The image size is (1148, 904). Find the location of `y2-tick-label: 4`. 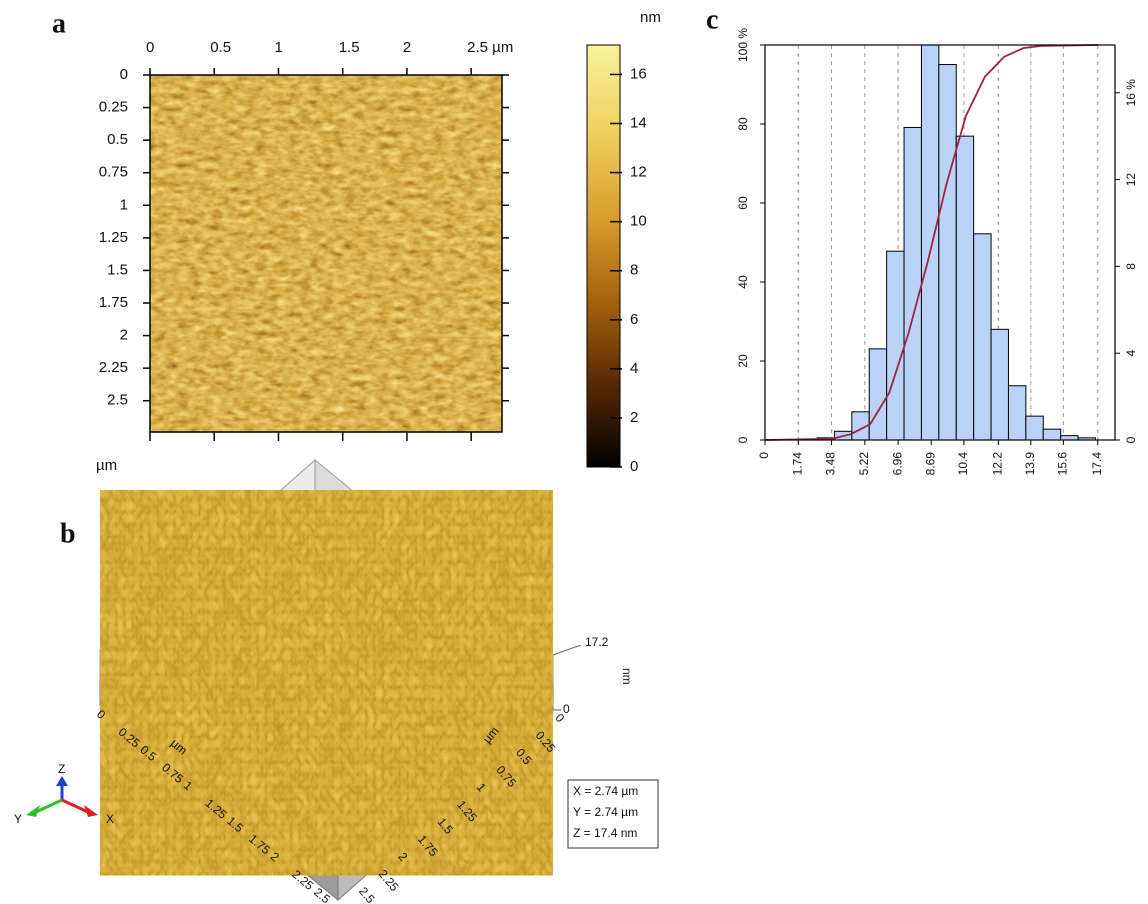

y2-tick-label: 4 is located at coordinates (1131, 353).